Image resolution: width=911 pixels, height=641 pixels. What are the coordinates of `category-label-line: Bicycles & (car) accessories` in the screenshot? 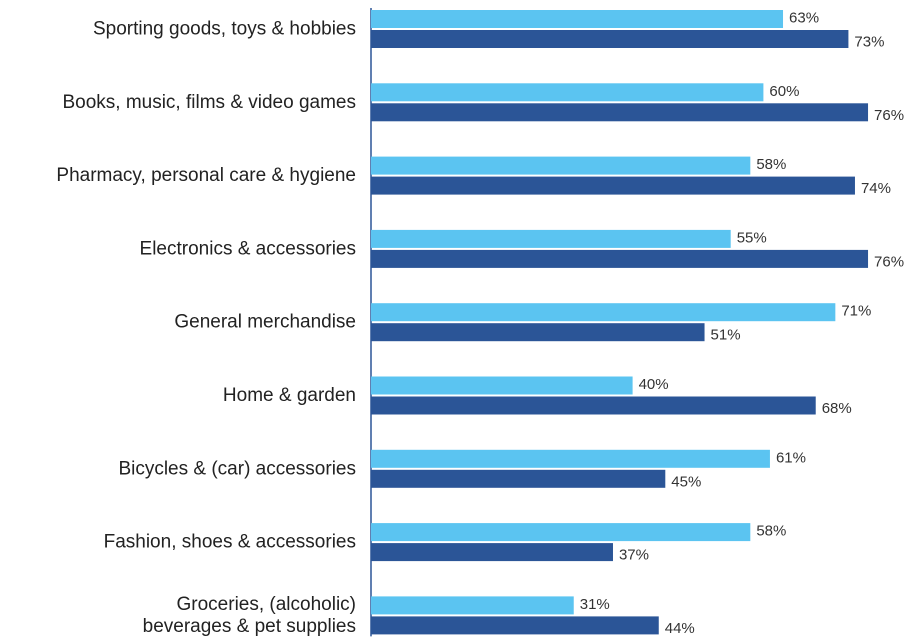 It's located at (237, 468).